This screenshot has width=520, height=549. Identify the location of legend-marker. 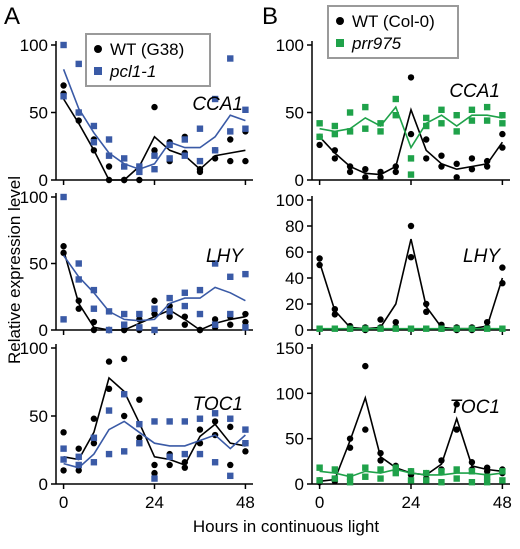
(340, 43).